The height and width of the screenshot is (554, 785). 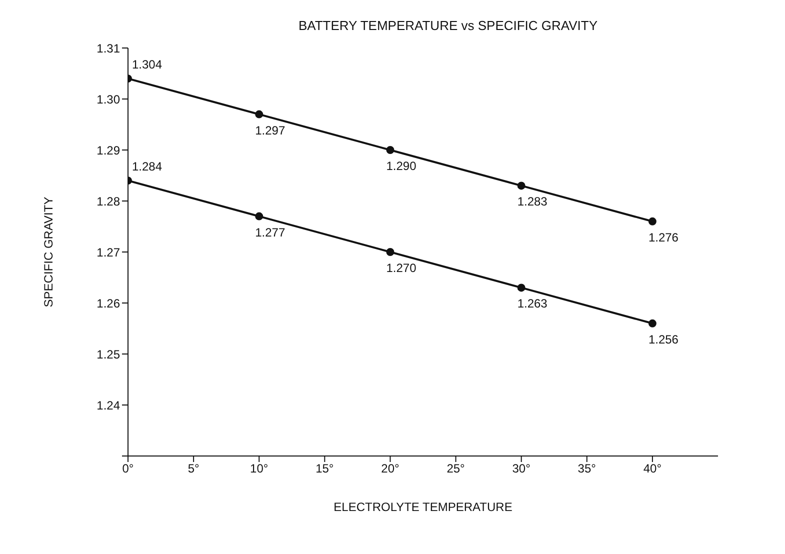 What do you see at coordinates (48, 252) in the screenshot?
I see `y-axis-title: SPECIFIC GRAVITY` at bounding box center [48, 252].